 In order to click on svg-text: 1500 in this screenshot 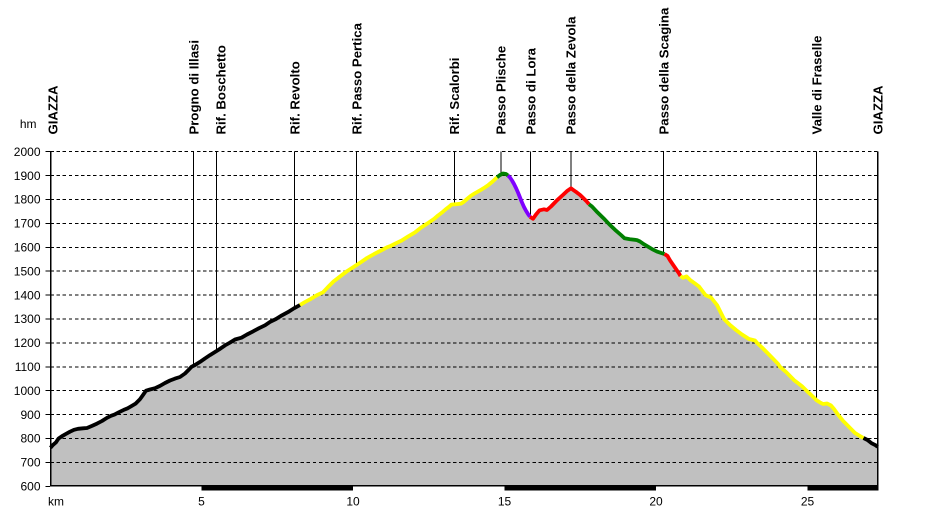, I will do `click(27, 271)`.